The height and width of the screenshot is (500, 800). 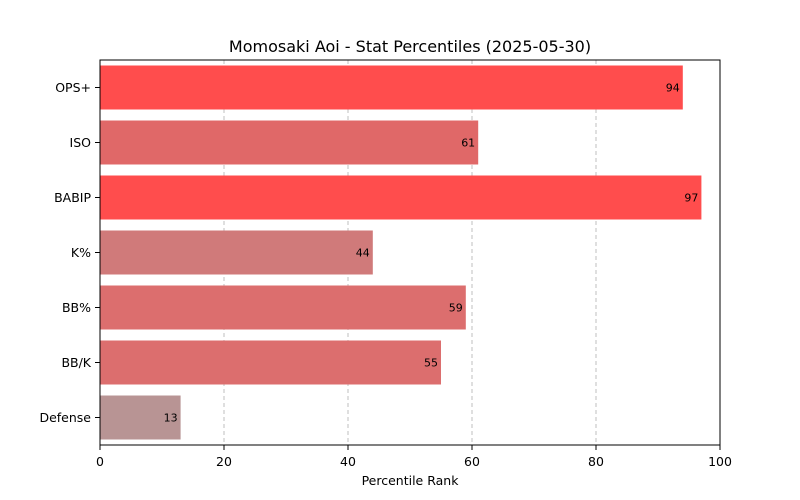 What do you see at coordinates (691, 198) in the screenshot?
I see `bar-value-label: 97` at bounding box center [691, 198].